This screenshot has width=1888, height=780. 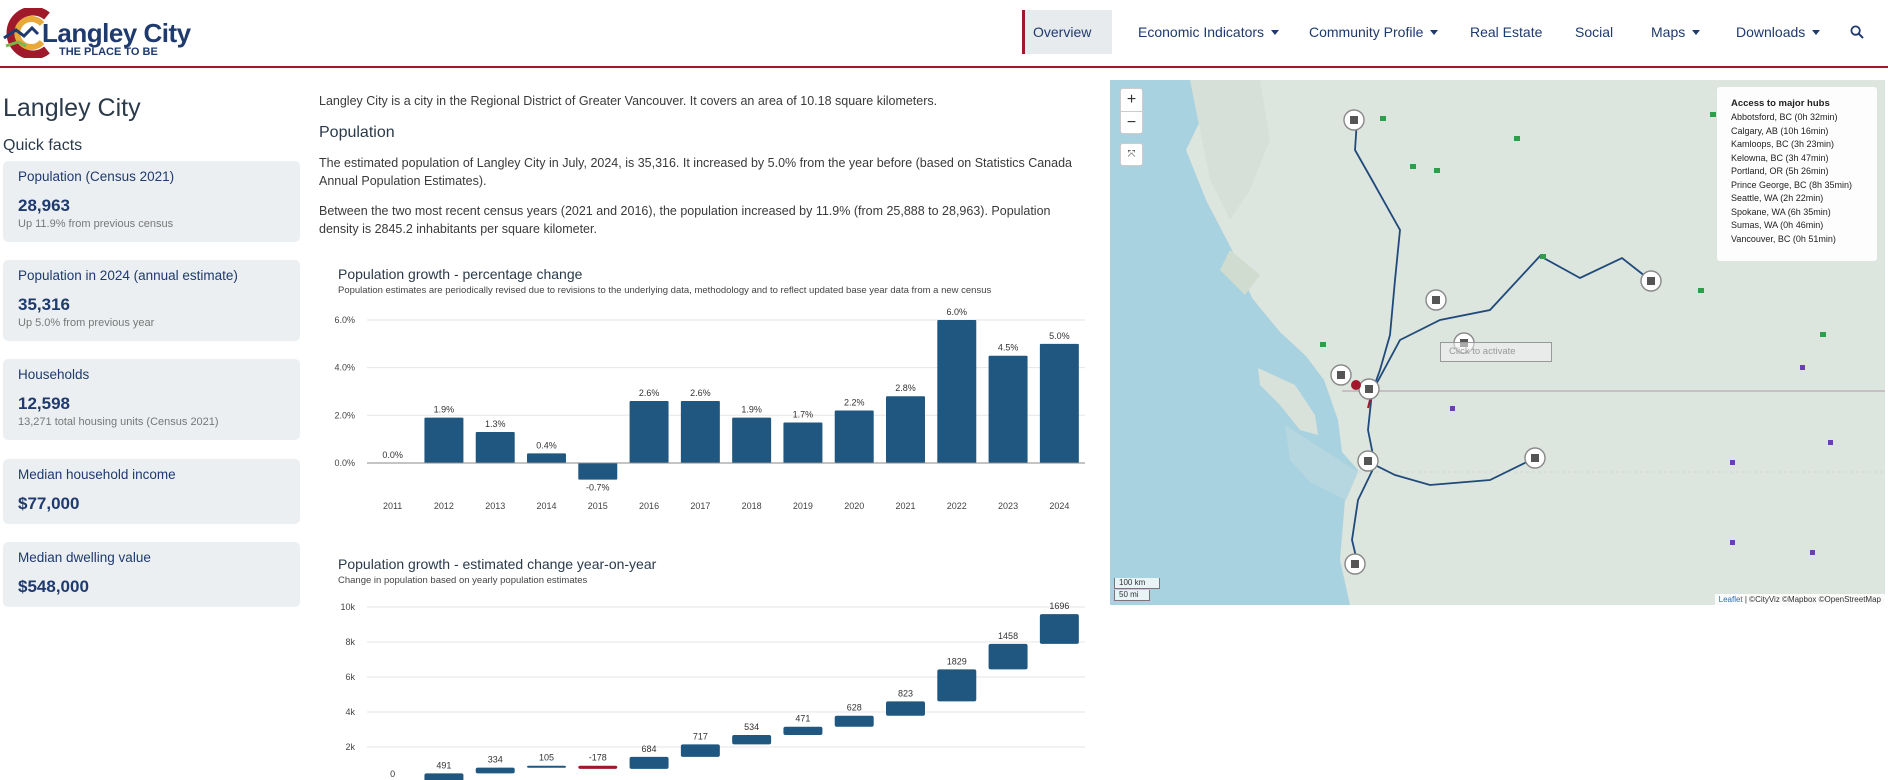 What do you see at coordinates (546, 758) in the screenshot?
I see `data-label: 105` at bounding box center [546, 758].